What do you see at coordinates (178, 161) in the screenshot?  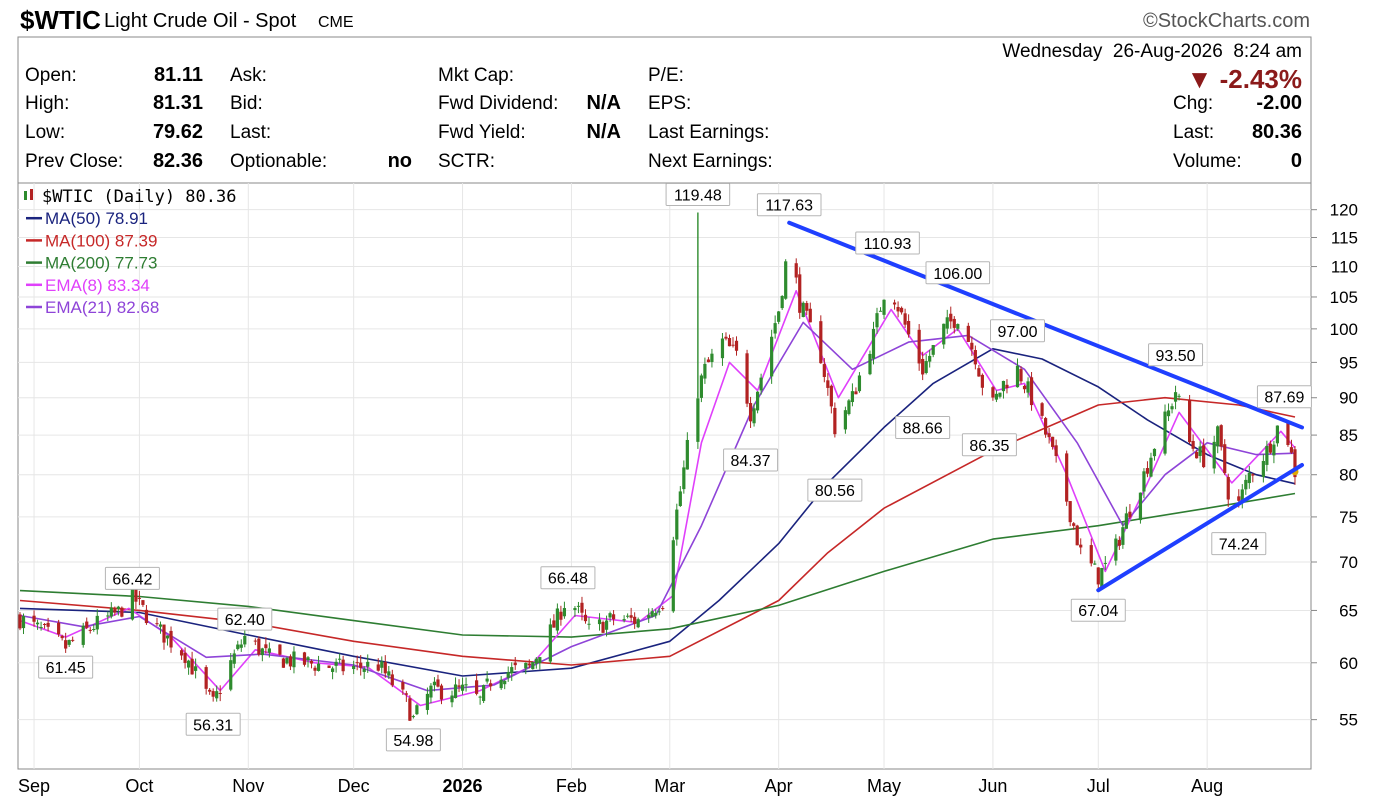 I see `quote-value: 82.36` at bounding box center [178, 161].